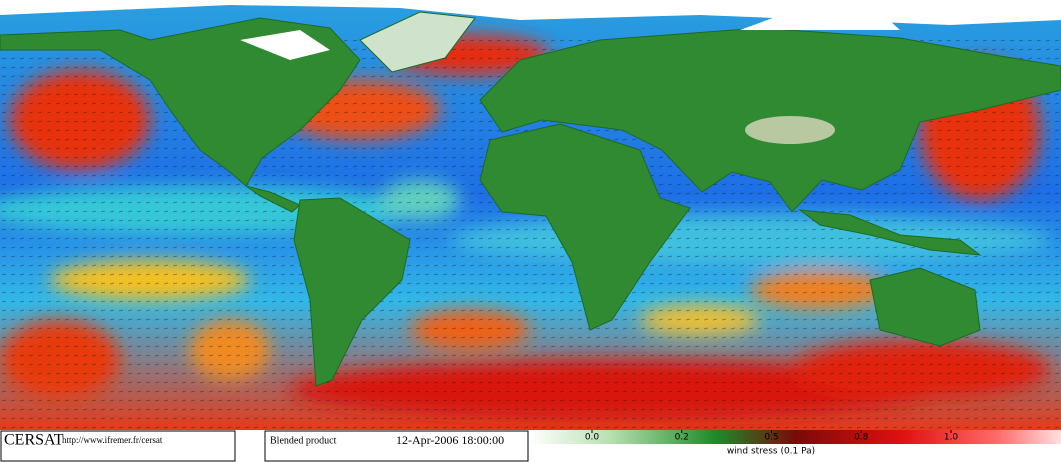  Describe the element at coordinates (795, 437) in the screenshot. I see `colorbar` at that location.